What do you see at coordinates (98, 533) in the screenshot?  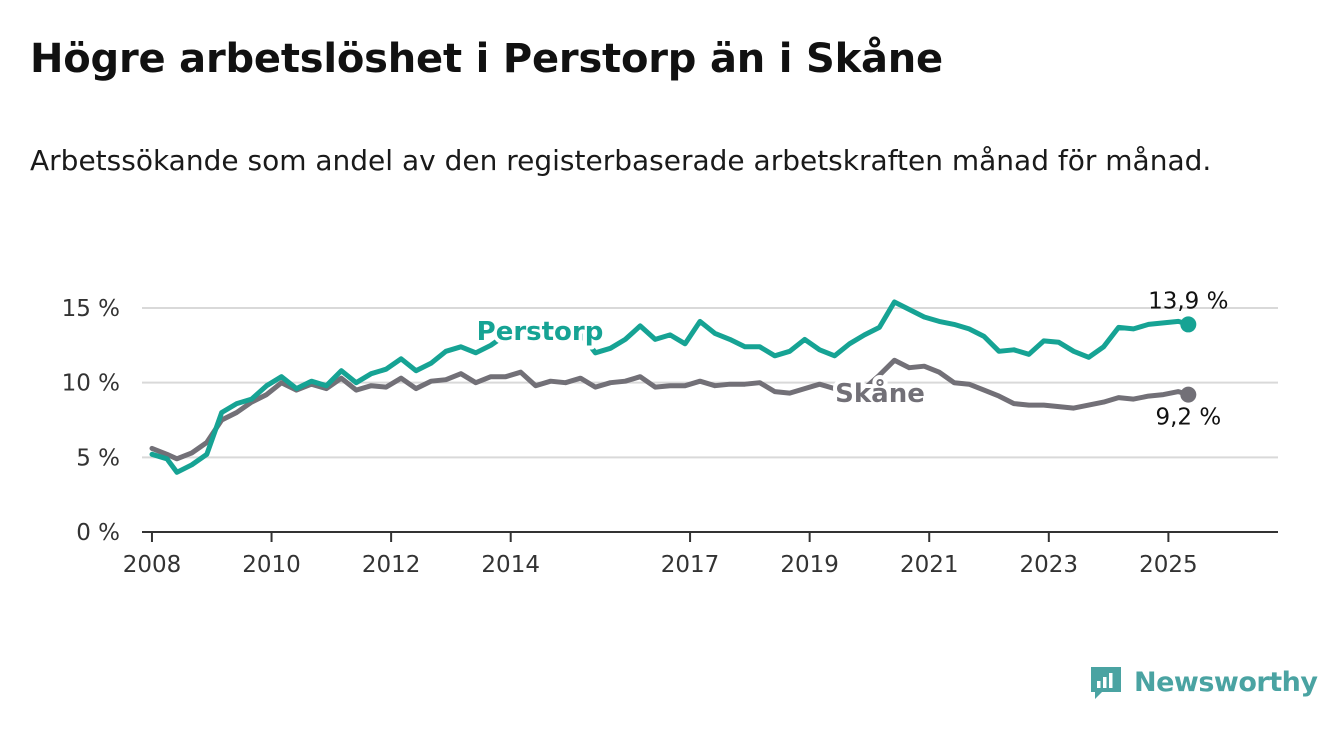 I see `y-tick-label: 0 %` at bounding box center [98, 533].